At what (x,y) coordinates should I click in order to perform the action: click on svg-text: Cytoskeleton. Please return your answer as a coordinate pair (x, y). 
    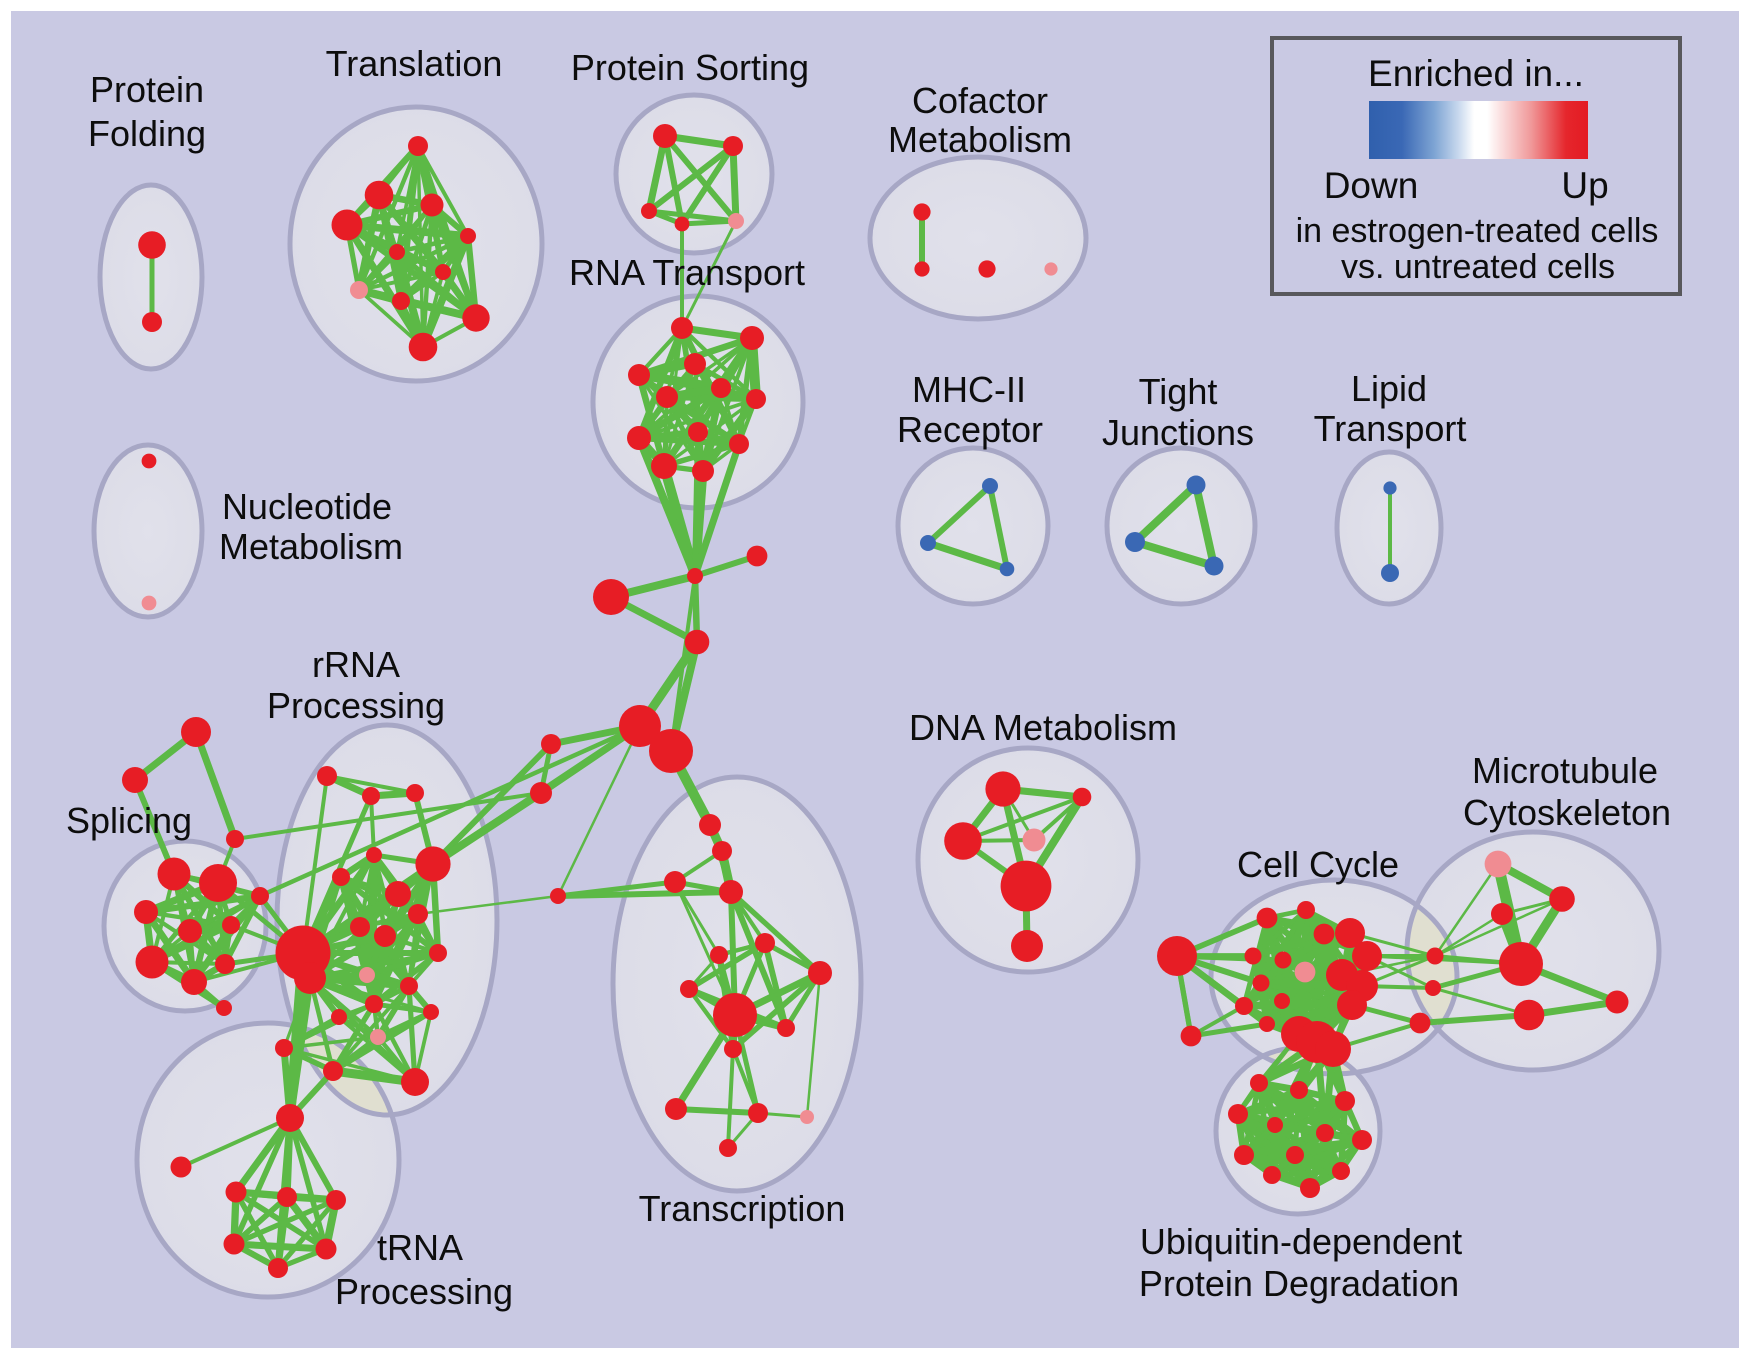
    Looking at the image, I should click on (1567, 812).